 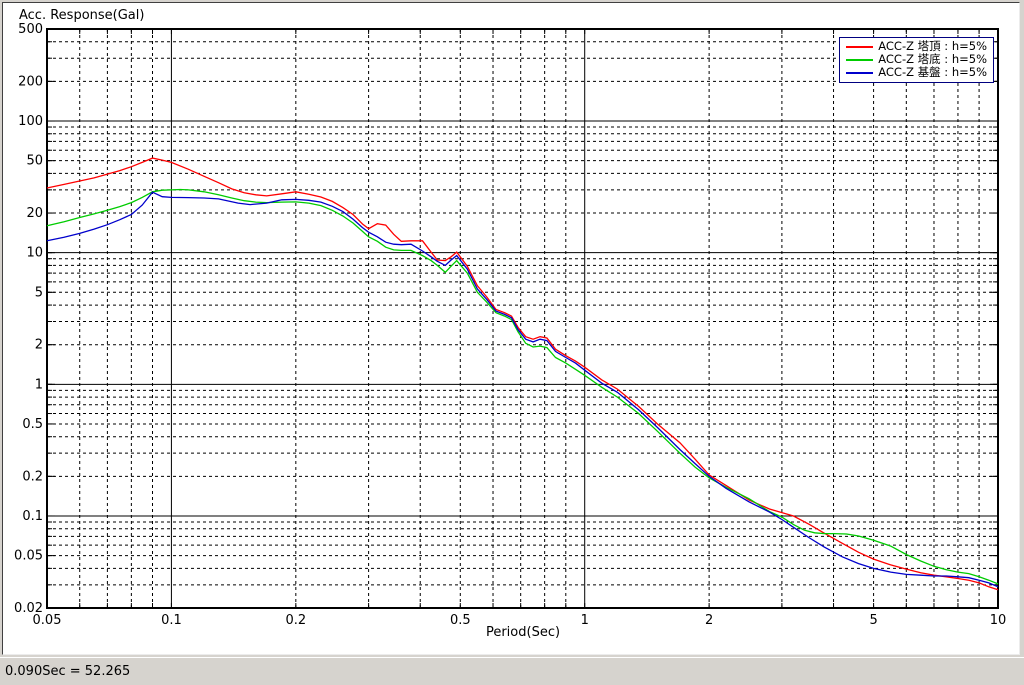 I want to click on legend-line-red-icon, so click(x=860, y=46).